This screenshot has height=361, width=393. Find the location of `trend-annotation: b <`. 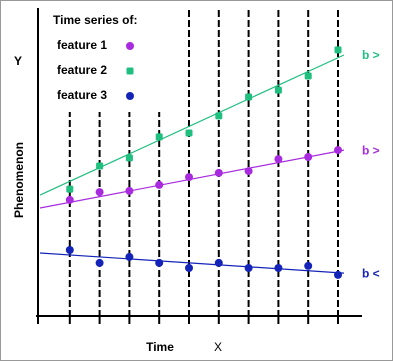

trend-annotation: b < is located at coordinates (371, 273).